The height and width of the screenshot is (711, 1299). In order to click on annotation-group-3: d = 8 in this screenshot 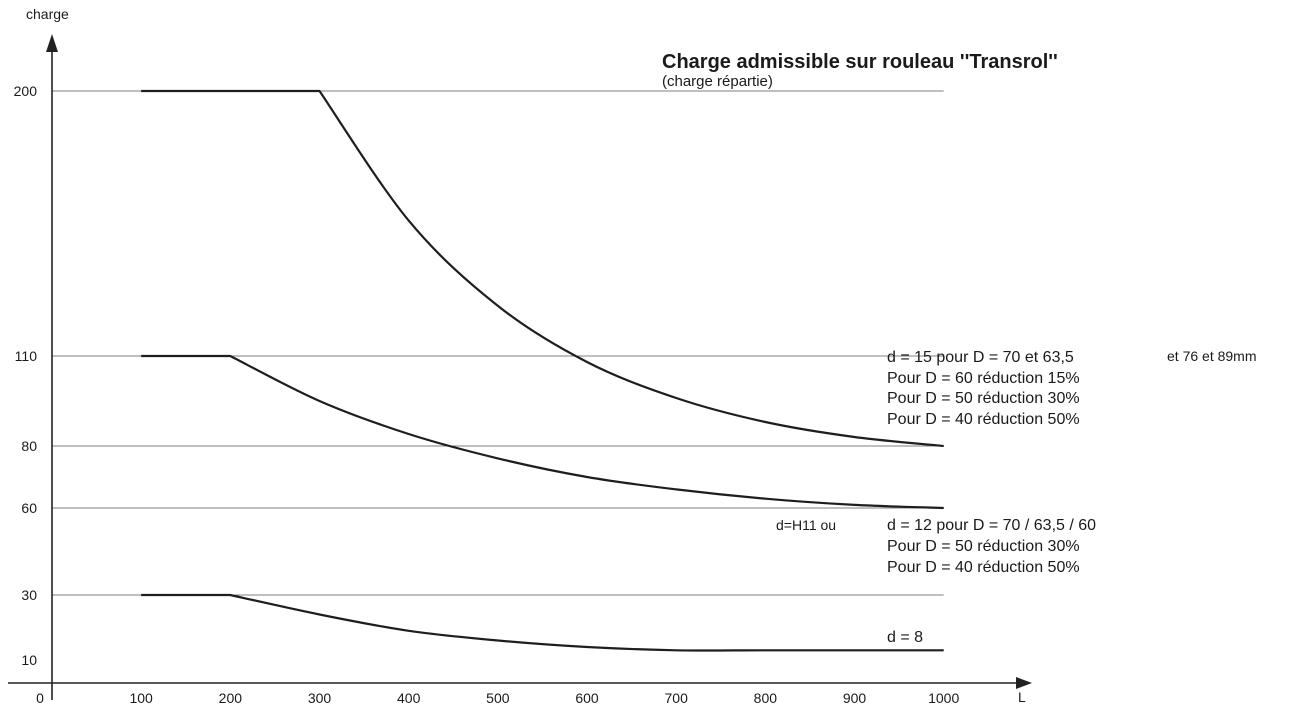, I will do `click(905, 637)`.